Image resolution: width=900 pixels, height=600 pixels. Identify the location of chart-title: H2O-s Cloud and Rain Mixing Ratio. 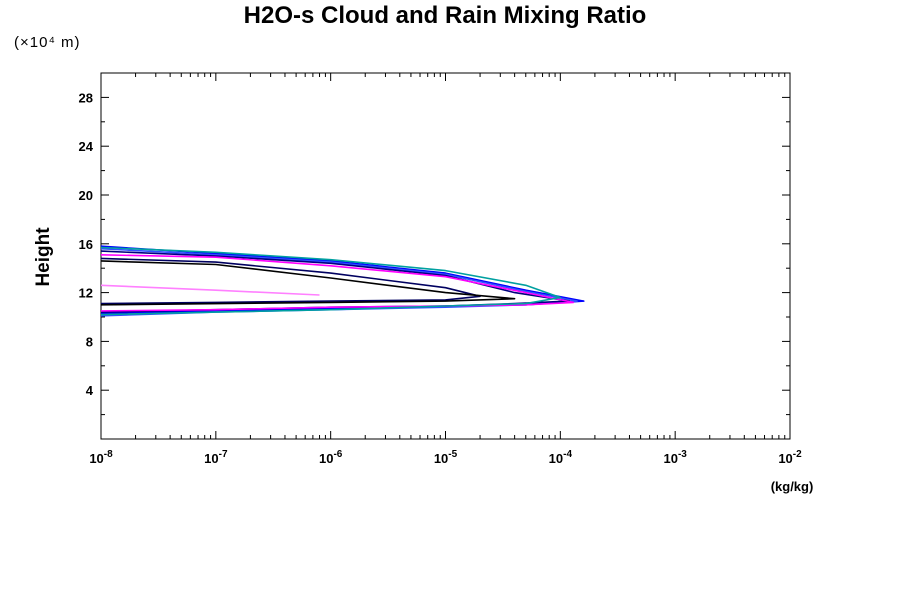
(445, 15).